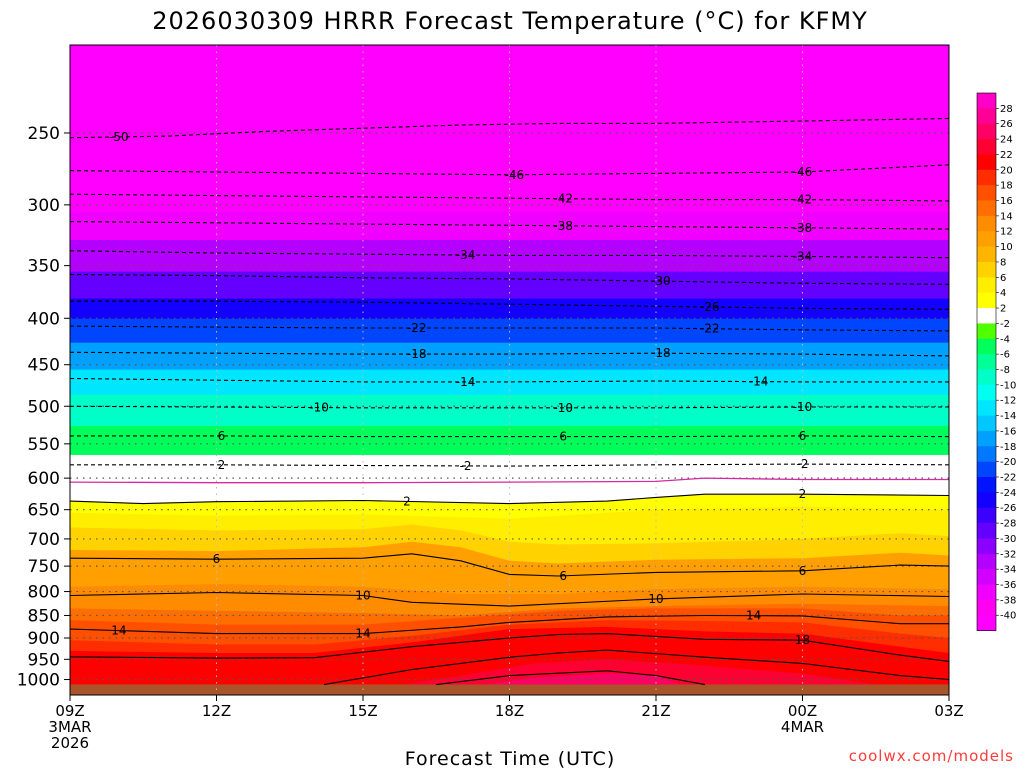 Image resolution: width=1024 pixels, height=768 pixels. What do you see at coordinates (44, 445) in the screenshot?
I see `ytick-label-550: 550` at bounding box center [44, 445].